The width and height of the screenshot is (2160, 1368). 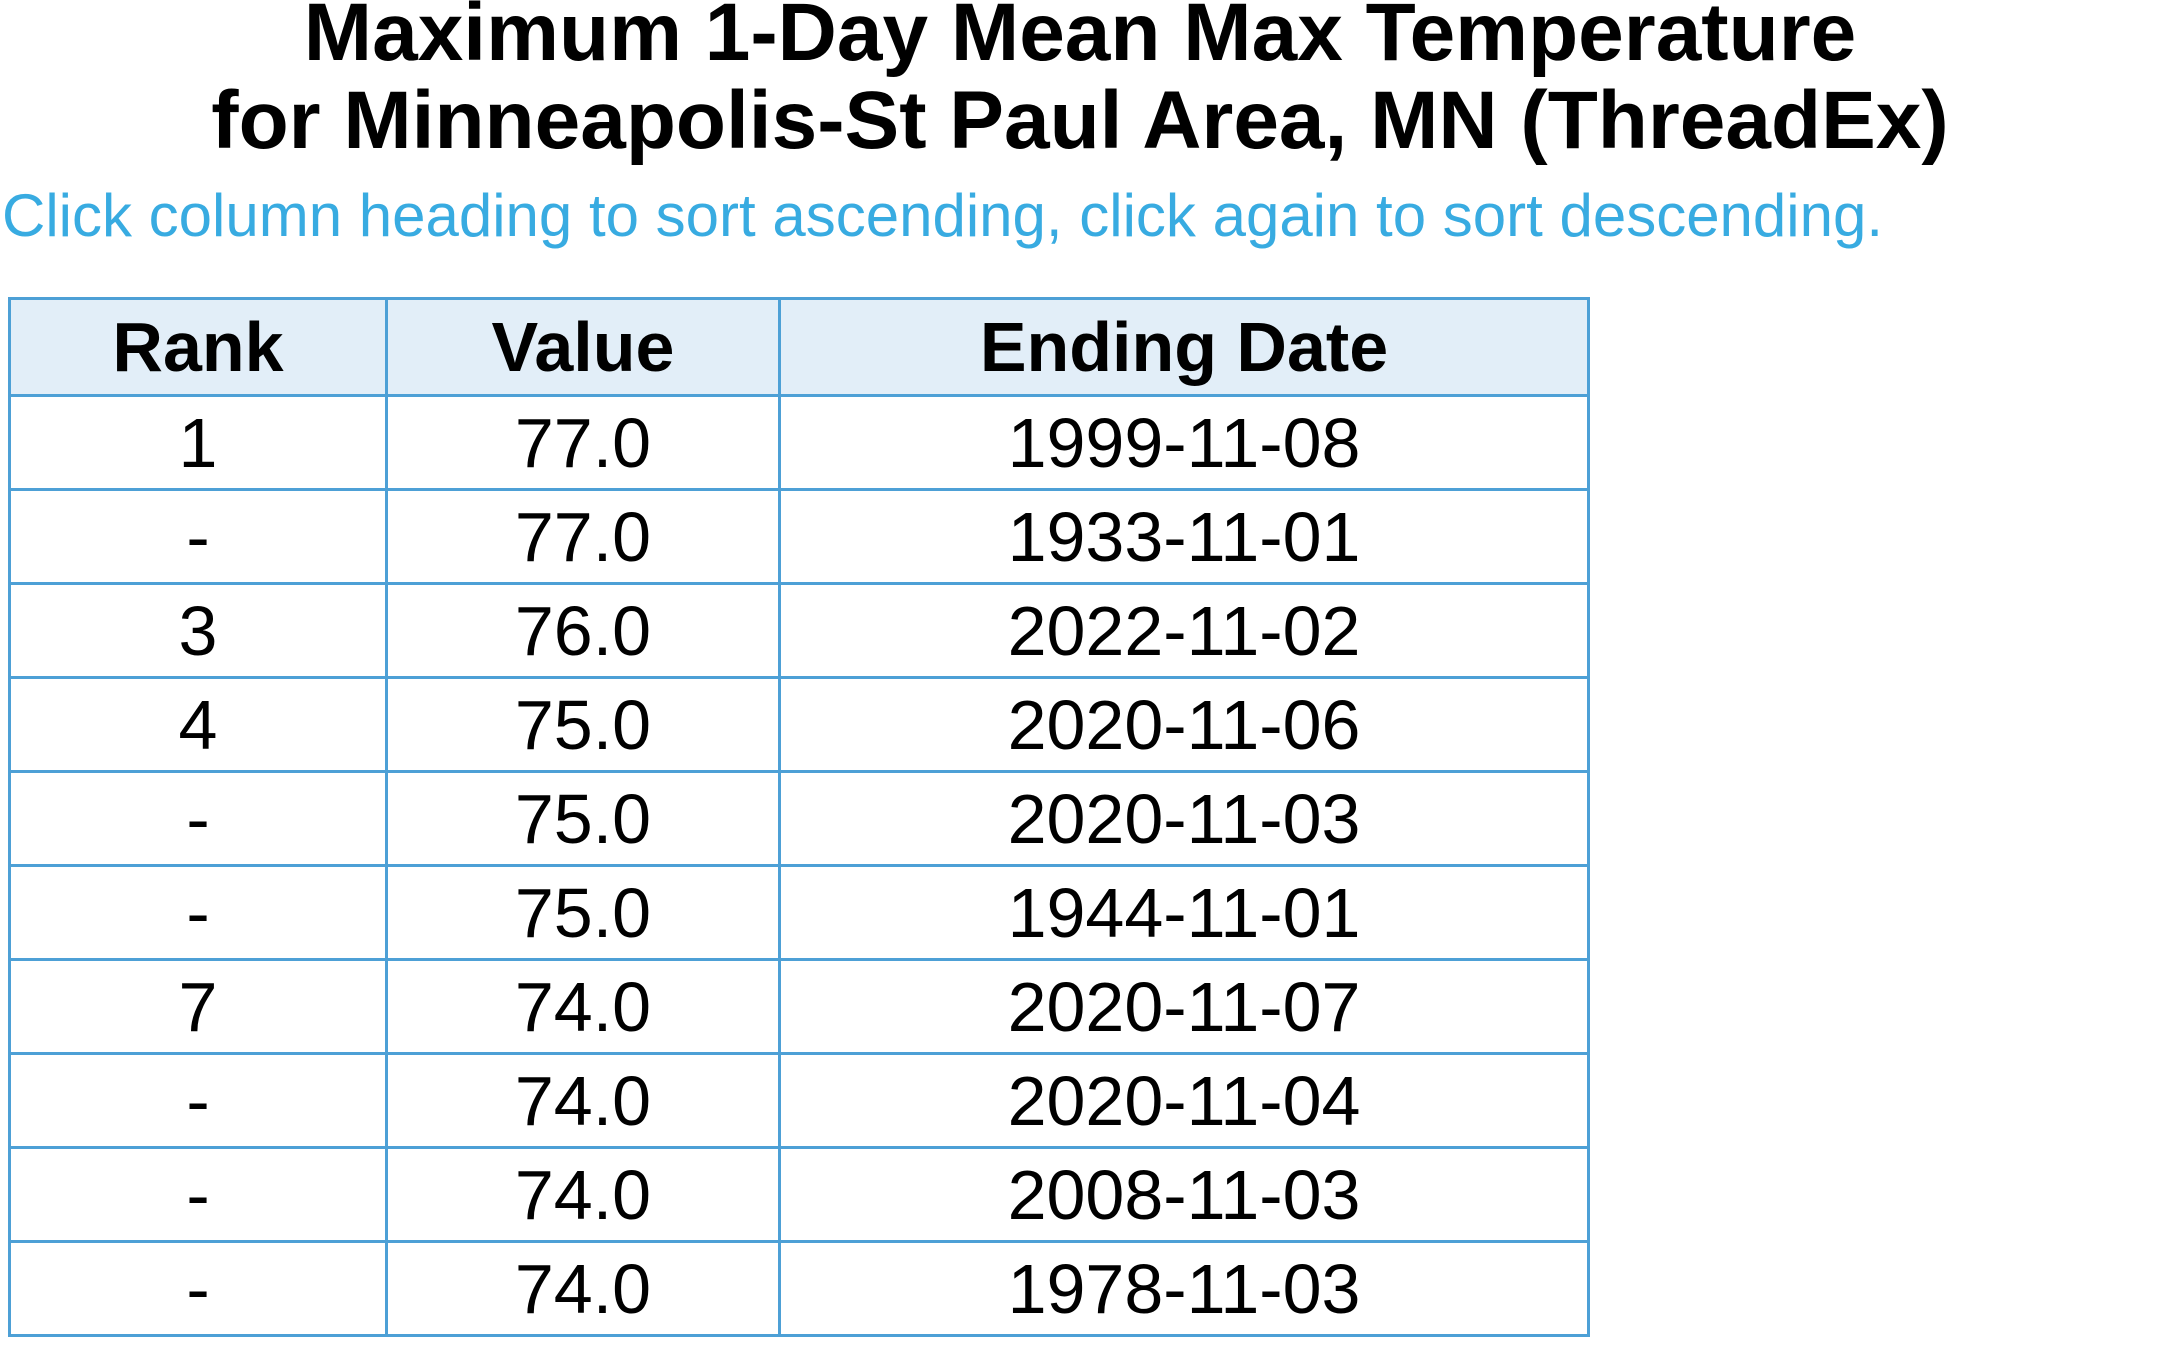 What do you see at coordinates (1184, 536) in the screenshot?
I see `ending-date-cell: 1933-11-01` at bounding box center [1184, 536].